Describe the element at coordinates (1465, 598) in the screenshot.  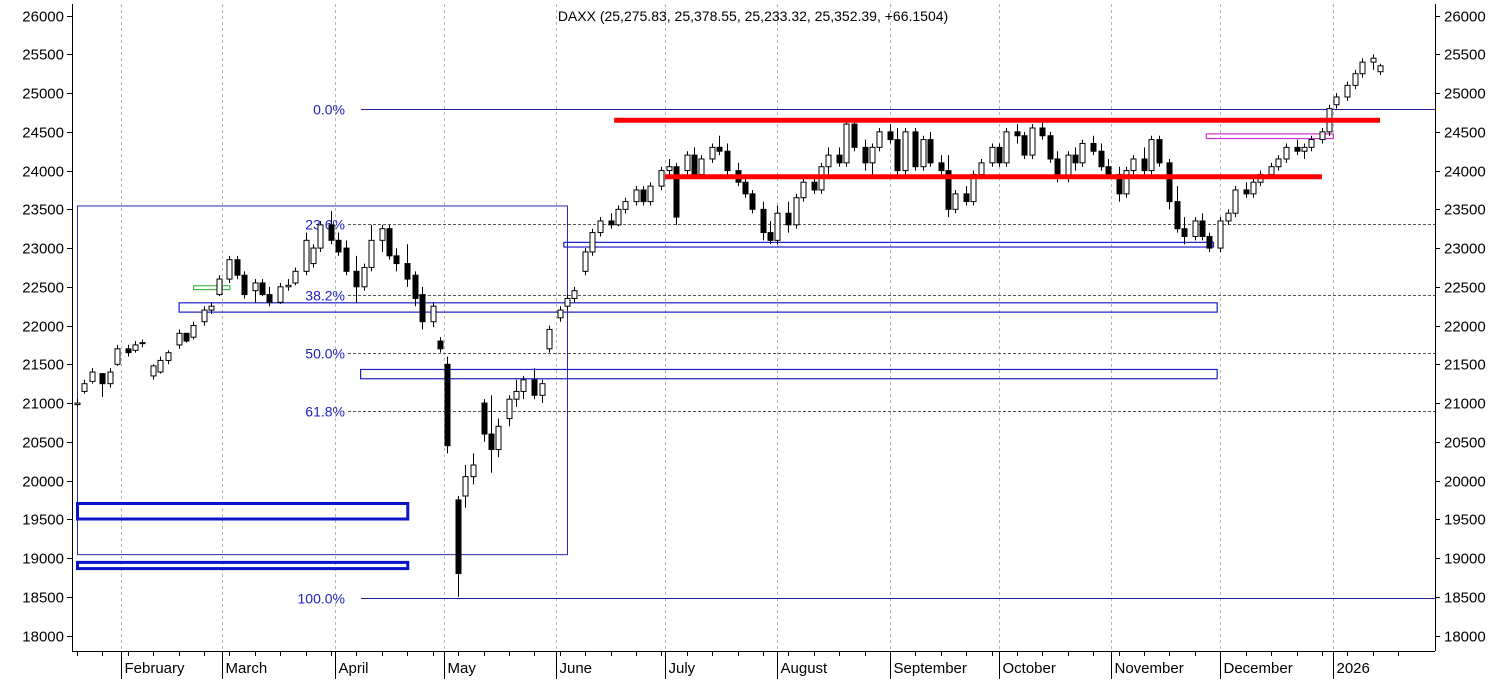
I see `ytick-label-right-1: 18500` at that location.